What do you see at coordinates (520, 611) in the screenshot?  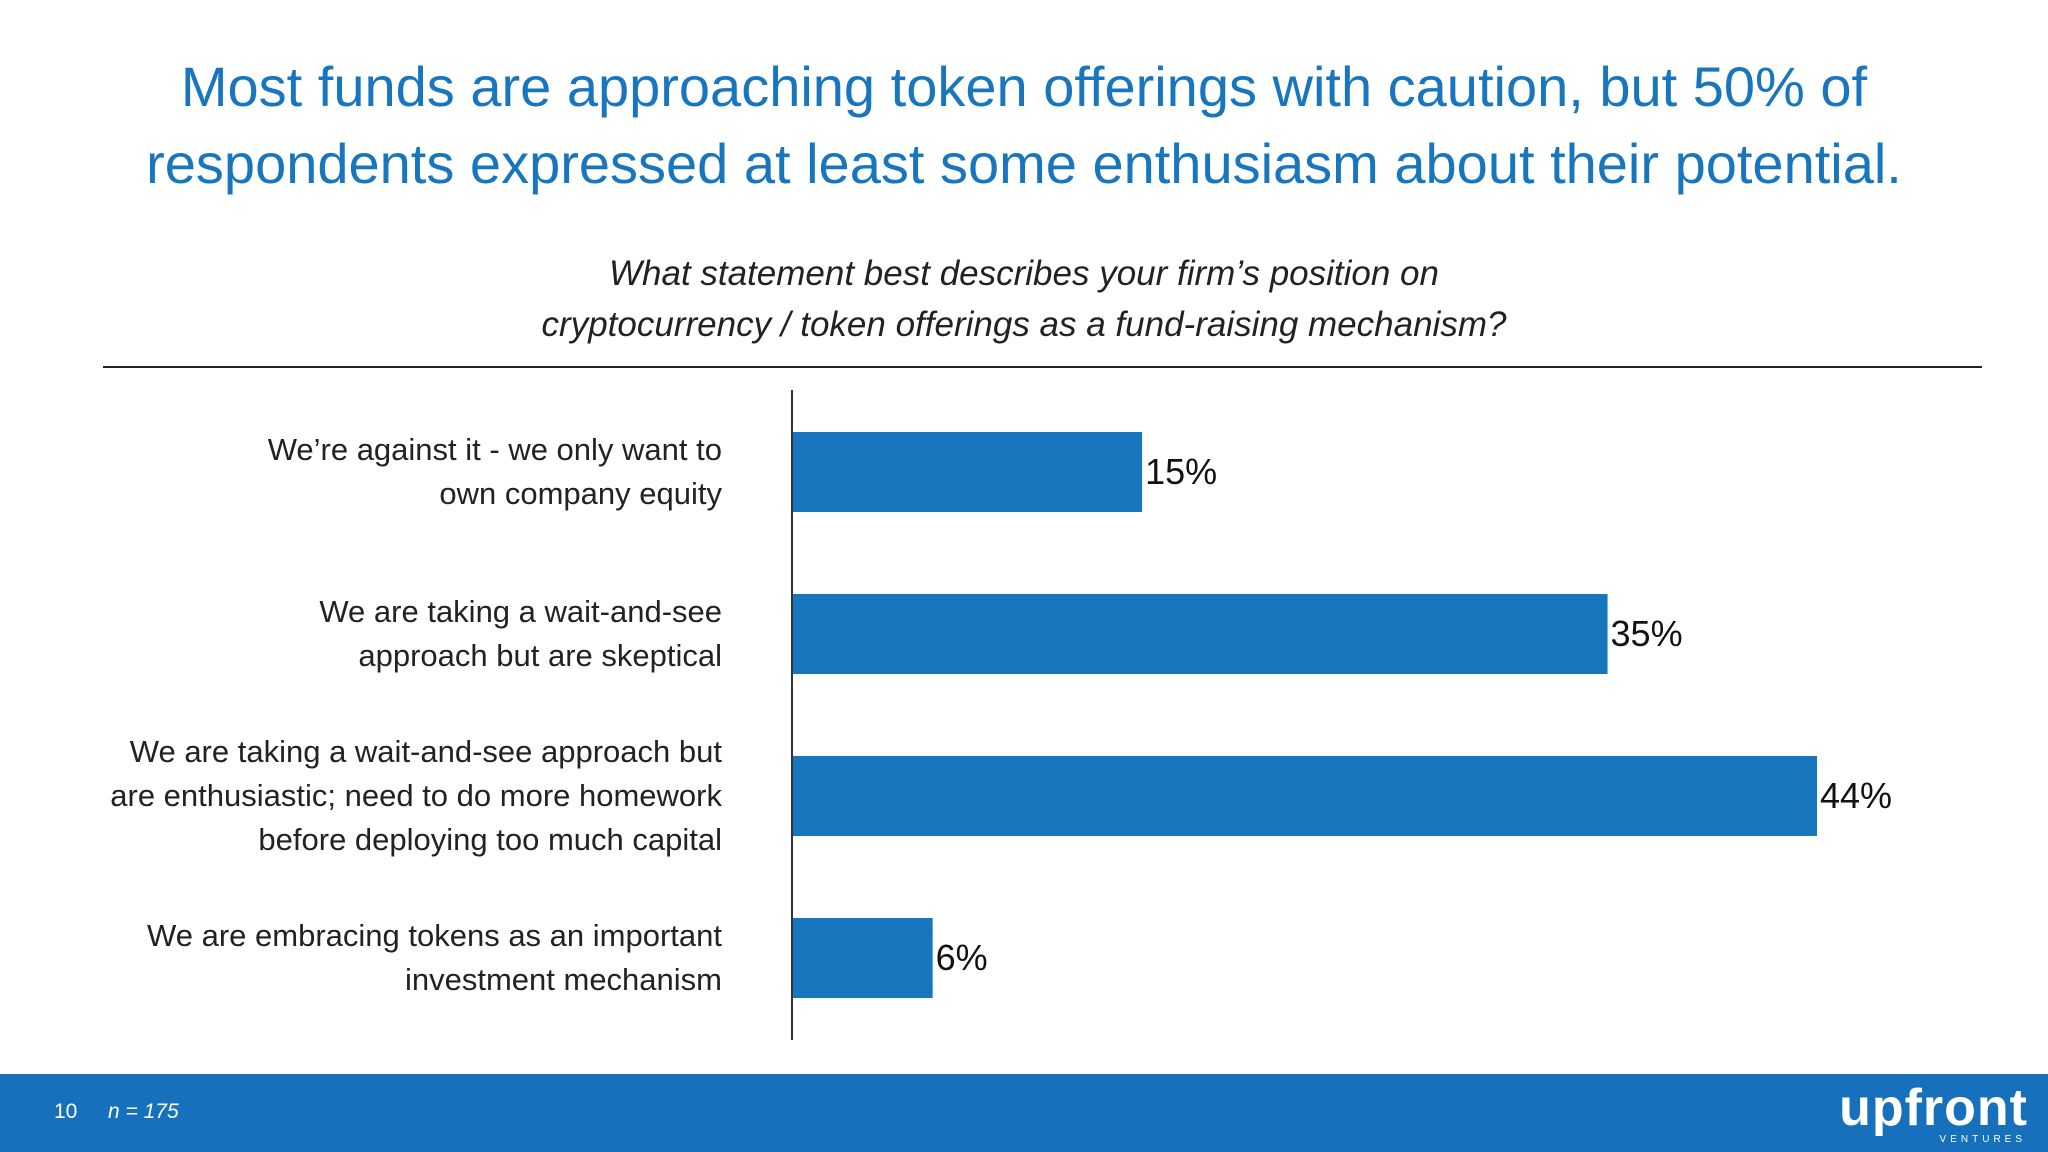 I see `category-label-2-line-1: We are taking a wait-and-see` at bounding box center [520, 611].